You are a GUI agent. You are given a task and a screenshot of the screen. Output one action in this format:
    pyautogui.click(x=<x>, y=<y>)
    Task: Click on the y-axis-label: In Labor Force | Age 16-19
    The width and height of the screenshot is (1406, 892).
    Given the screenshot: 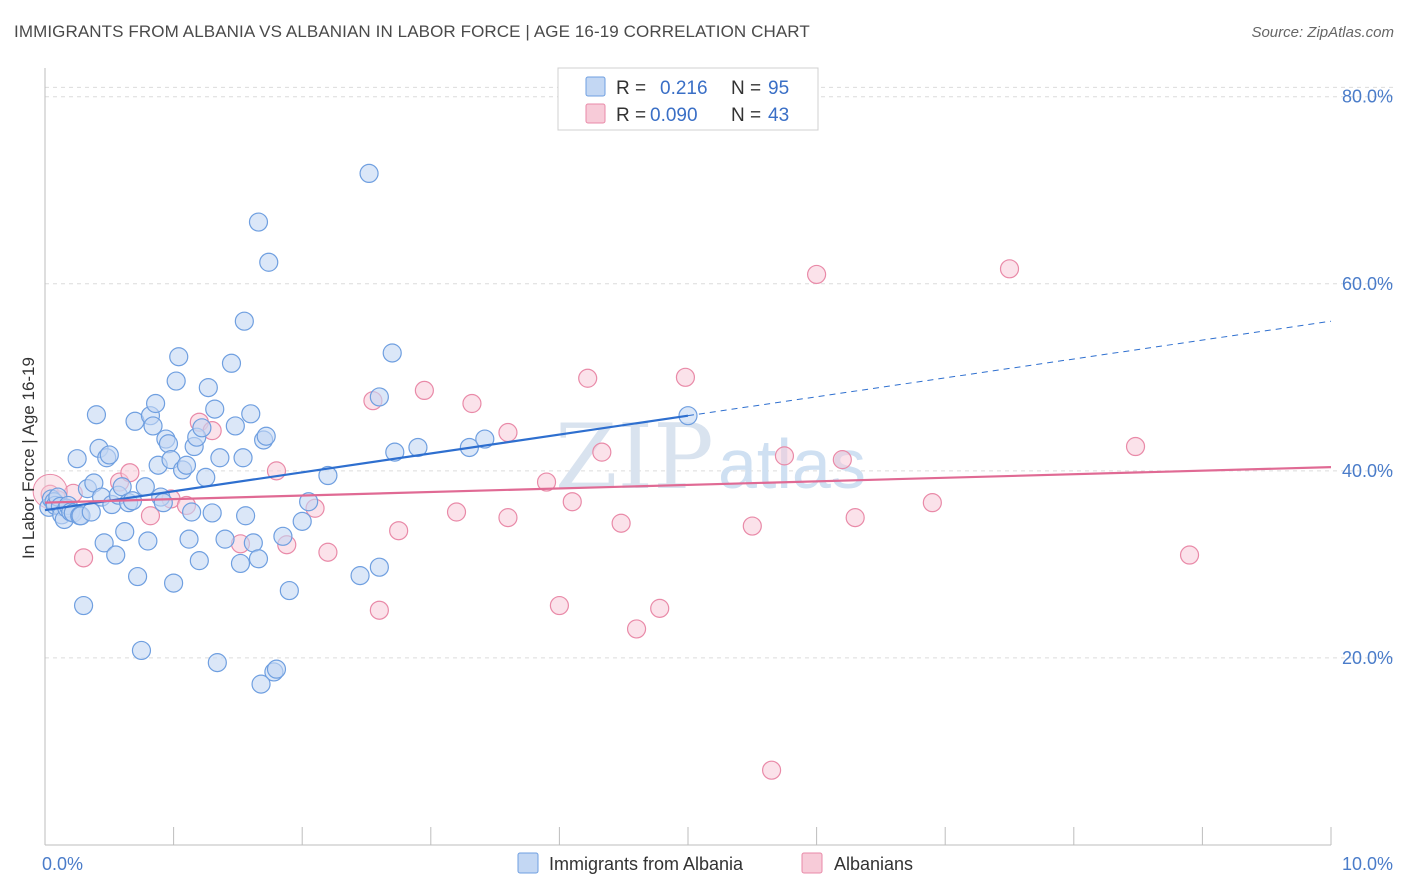 What is the action you would take?
    pyautogui.click(x=28, y=458)
    